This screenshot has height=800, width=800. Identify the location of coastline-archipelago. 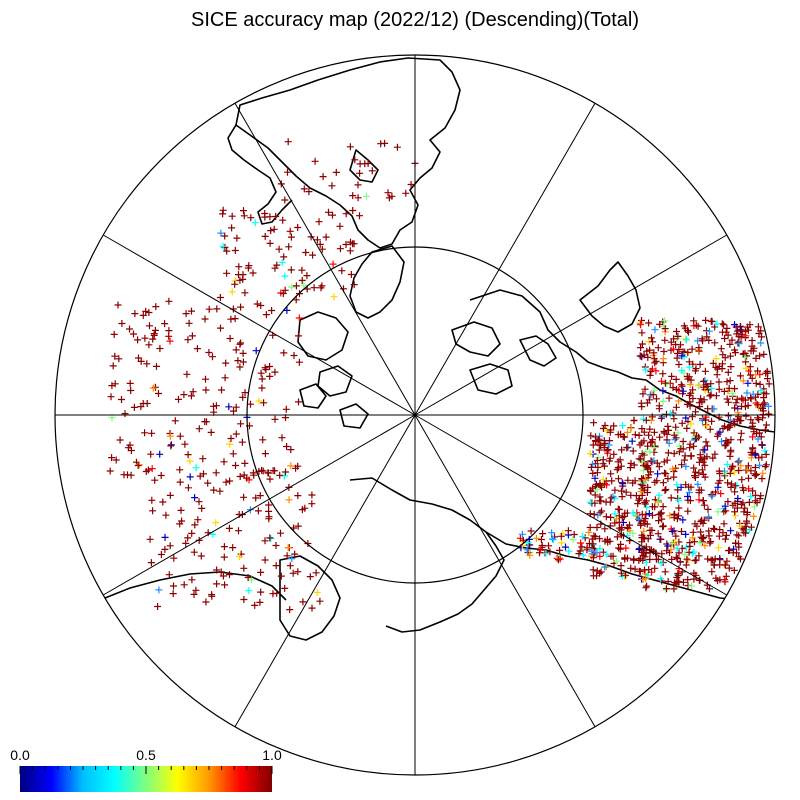
(333, 370).